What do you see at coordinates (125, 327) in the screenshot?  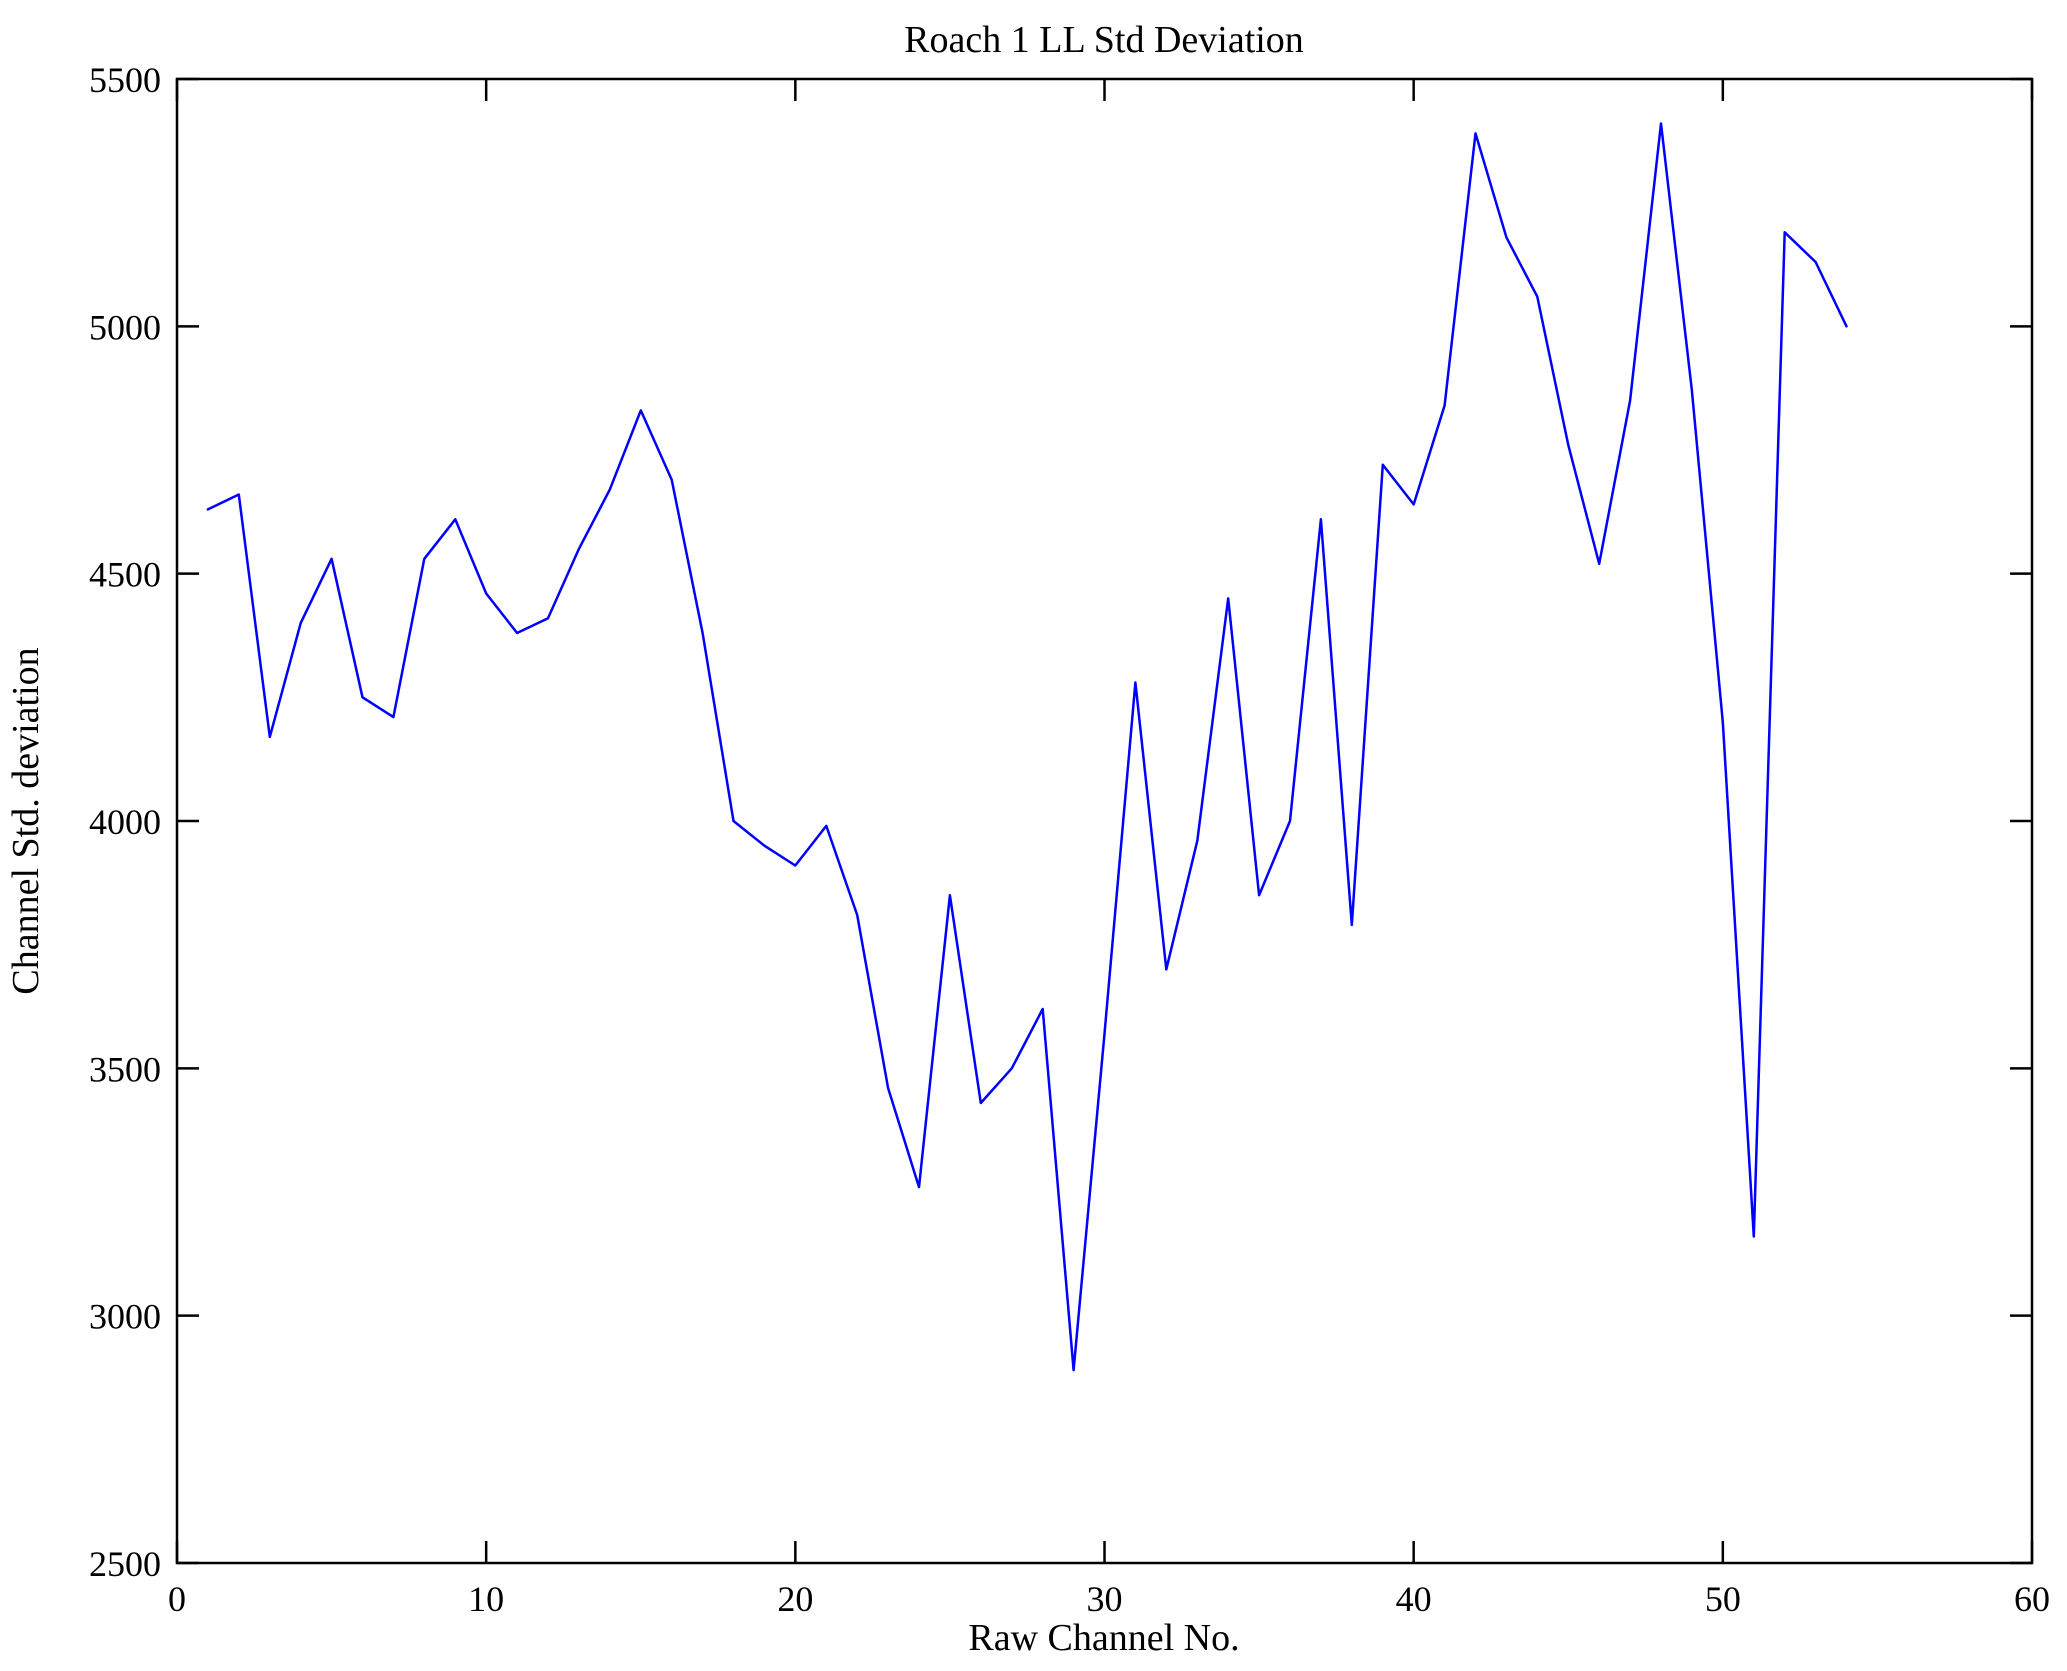 I see `y-tick-label: 5000` at bounding box center [125, 327].